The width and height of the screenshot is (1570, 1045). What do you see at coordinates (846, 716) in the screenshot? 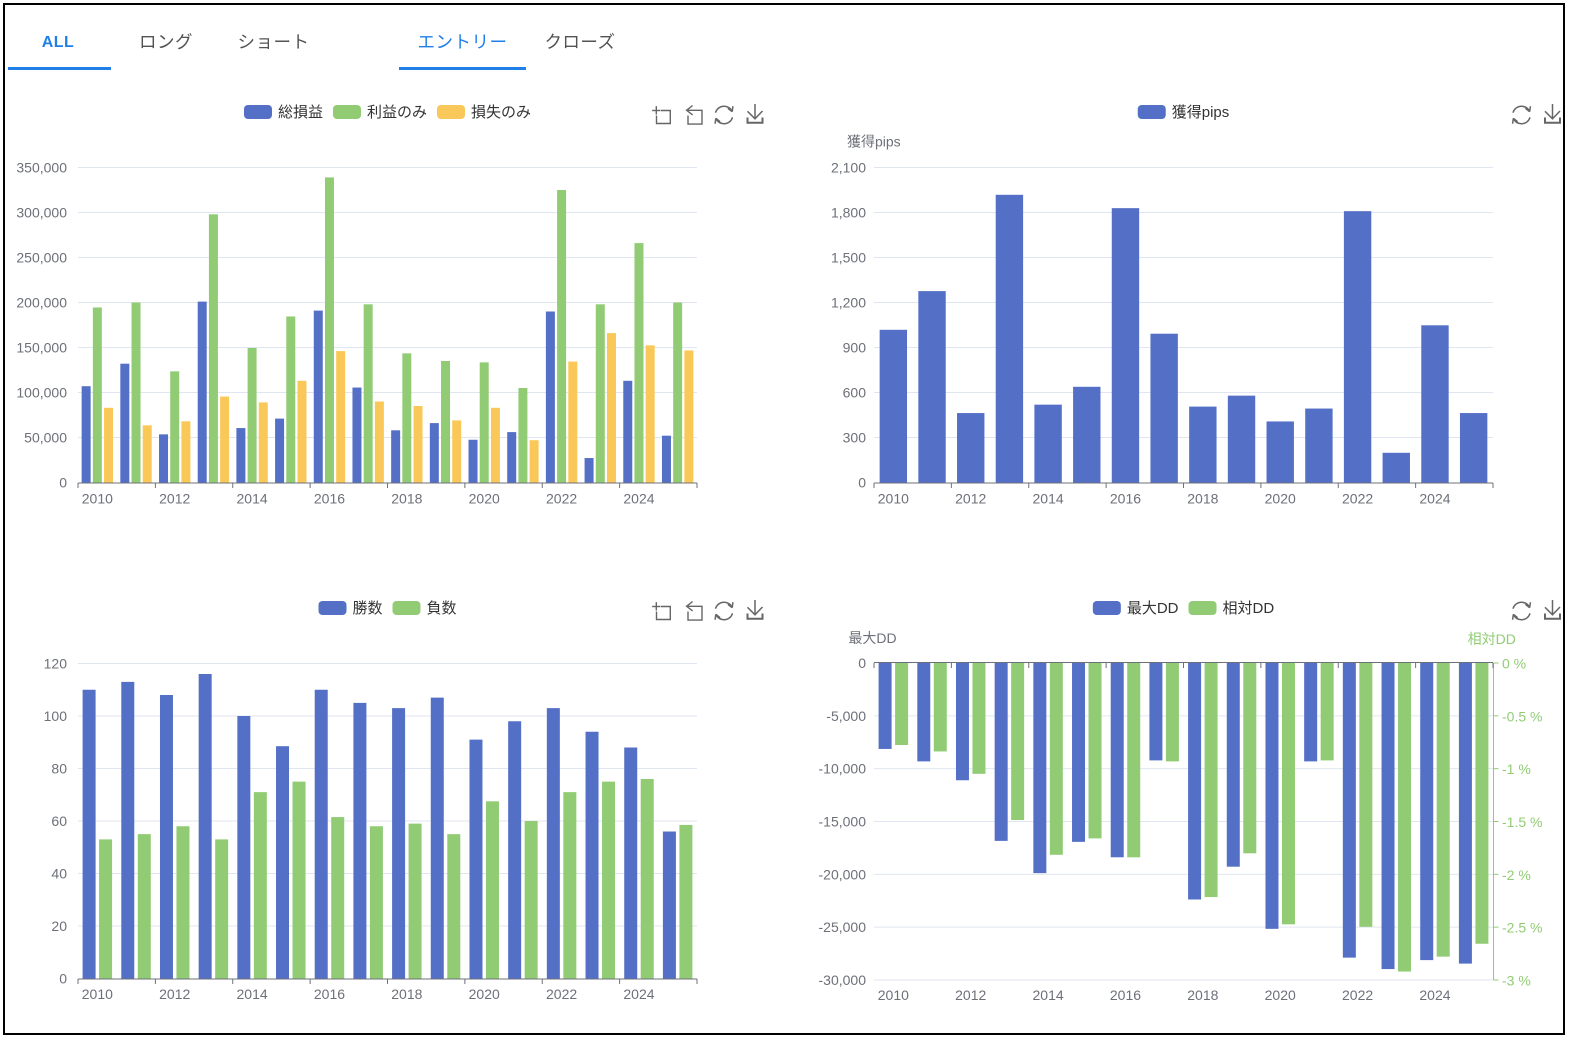
I see `svg-text: -5,000` at bounding box center [846, 716].